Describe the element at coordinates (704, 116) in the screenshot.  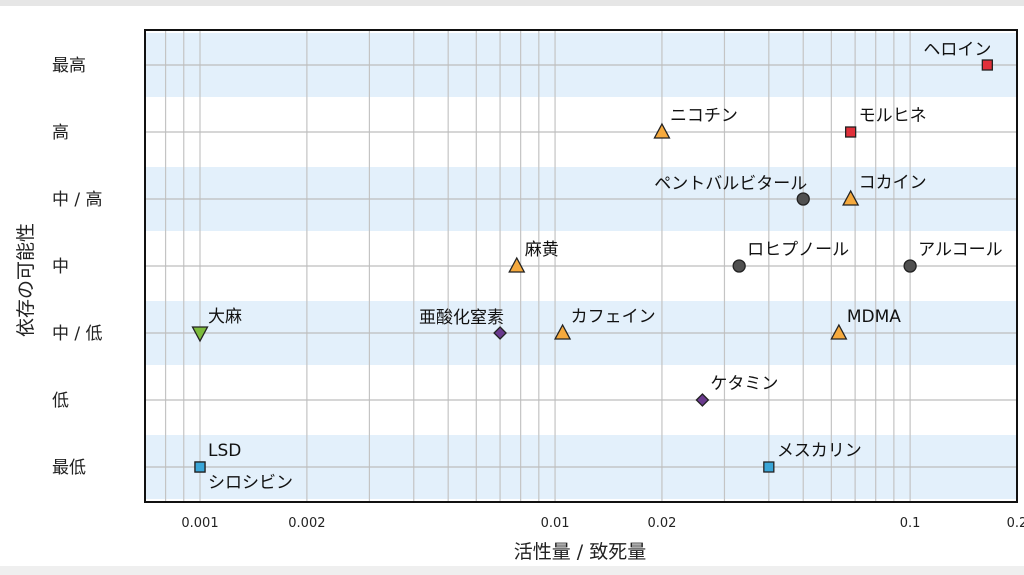
I see `point-label: ニコチン` at that location.